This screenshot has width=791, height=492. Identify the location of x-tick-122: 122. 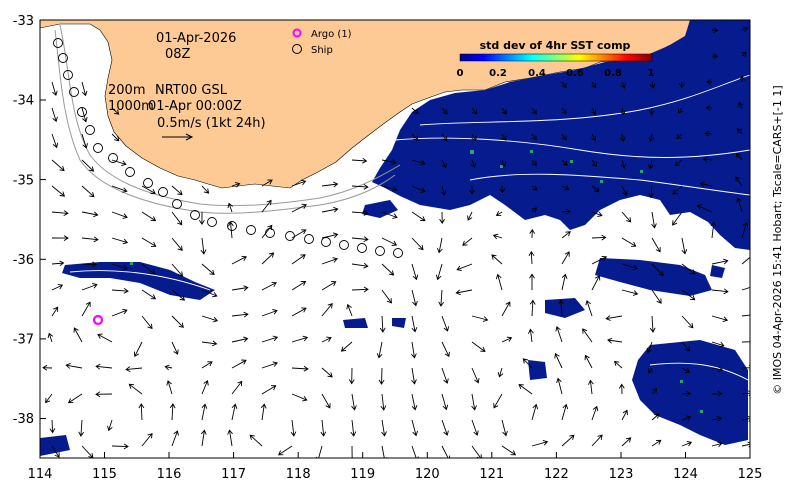
(556, 474).